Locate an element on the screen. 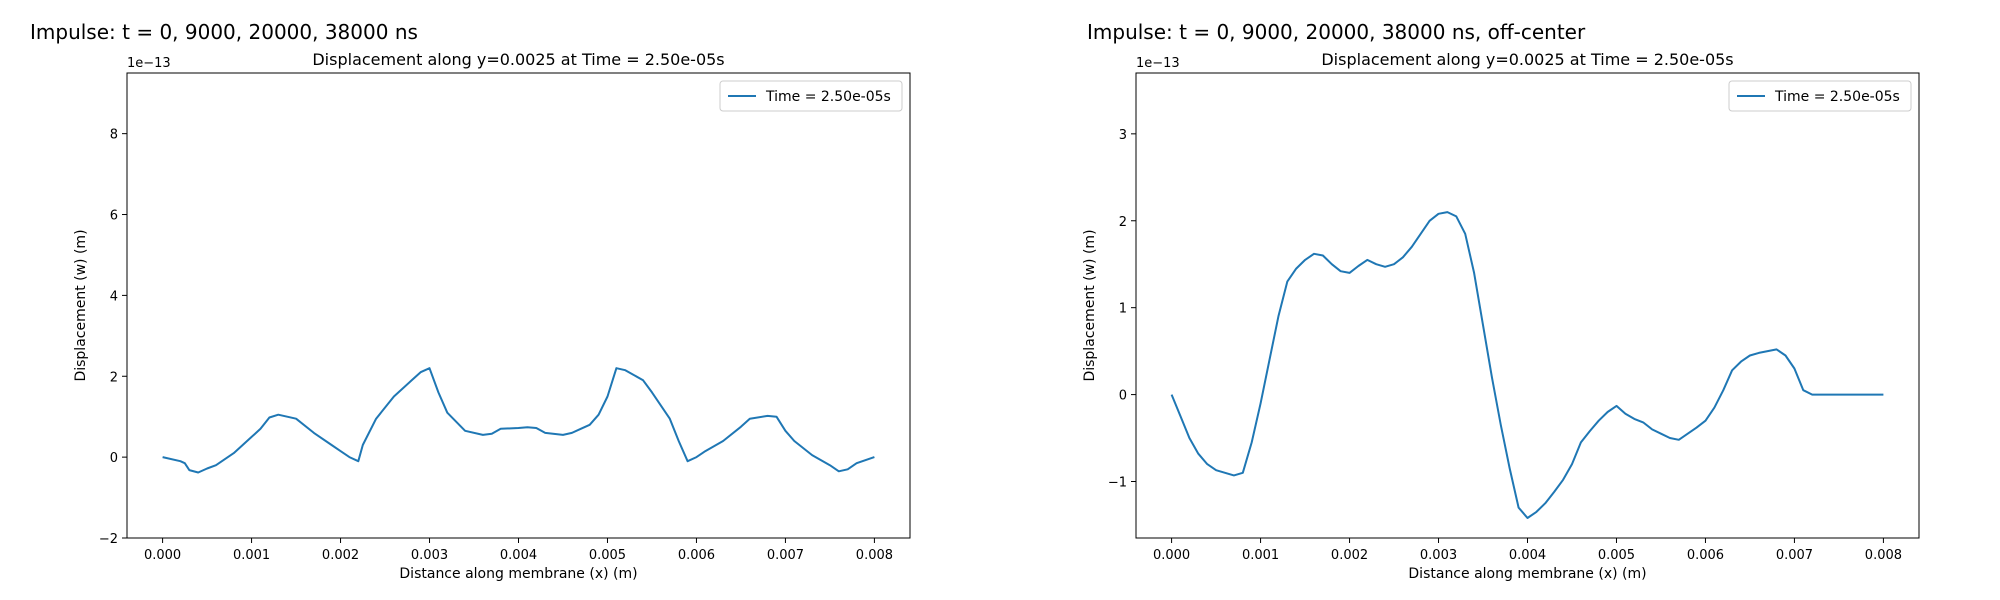  chart2-x-axis-label: Distance along membrane (x) (m) is located at coordinates (1527, 574).